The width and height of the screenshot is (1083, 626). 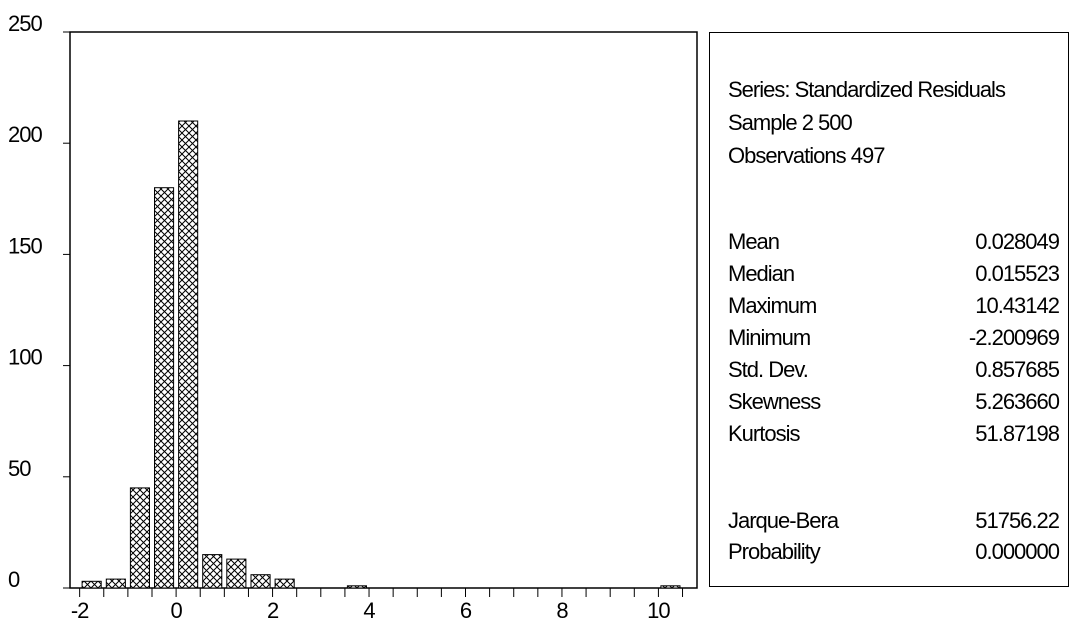 What do you see at coordinates (377, 605) in the screenshot?
I see `x-axis: -2 0 2 4 6 8 10` at bounding box center [377, 605].